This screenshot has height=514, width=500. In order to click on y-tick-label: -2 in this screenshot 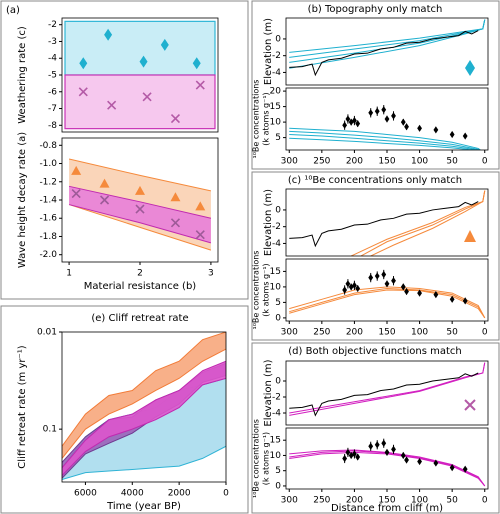, I will do `click(276, 56)`.